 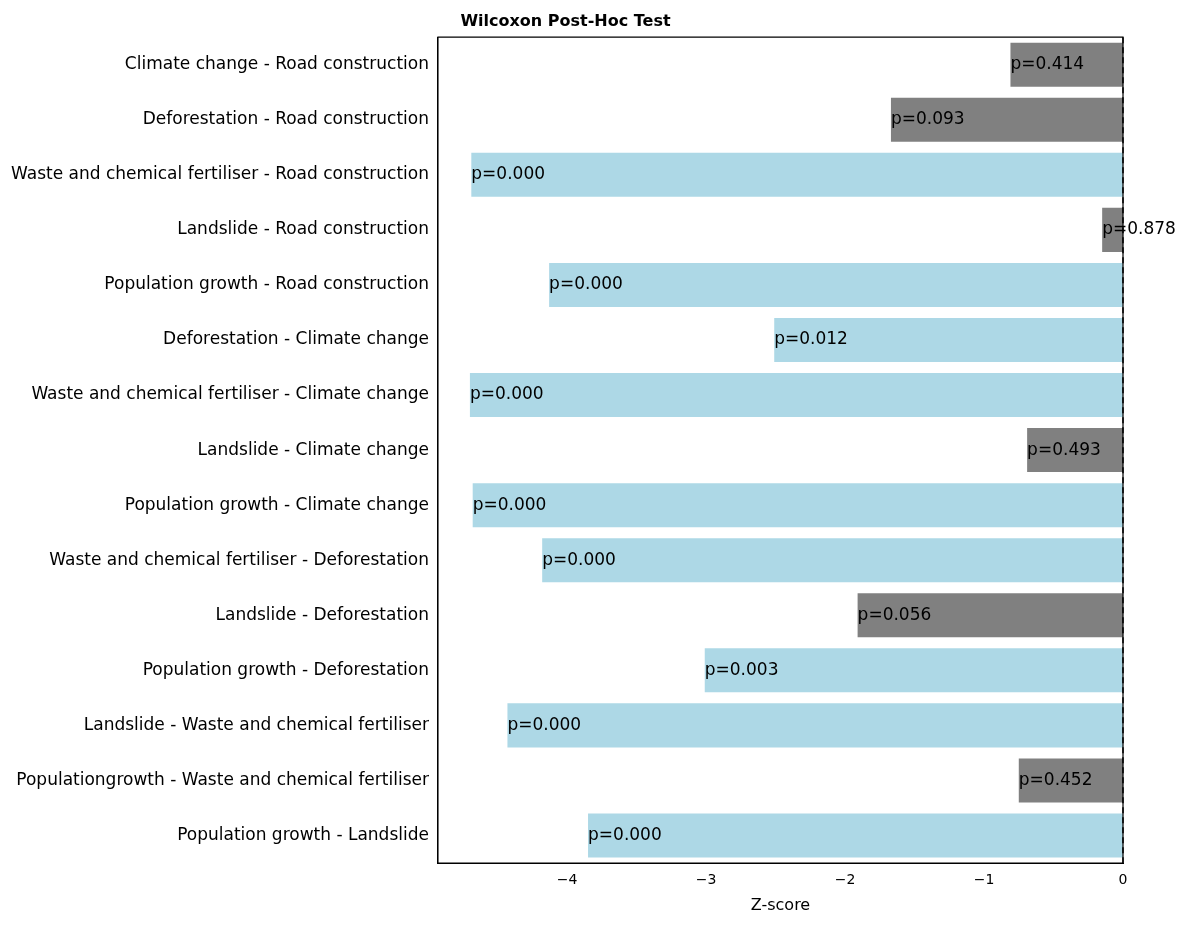 I want to click on x-tick-label: −1, so click(x=984, y=879).